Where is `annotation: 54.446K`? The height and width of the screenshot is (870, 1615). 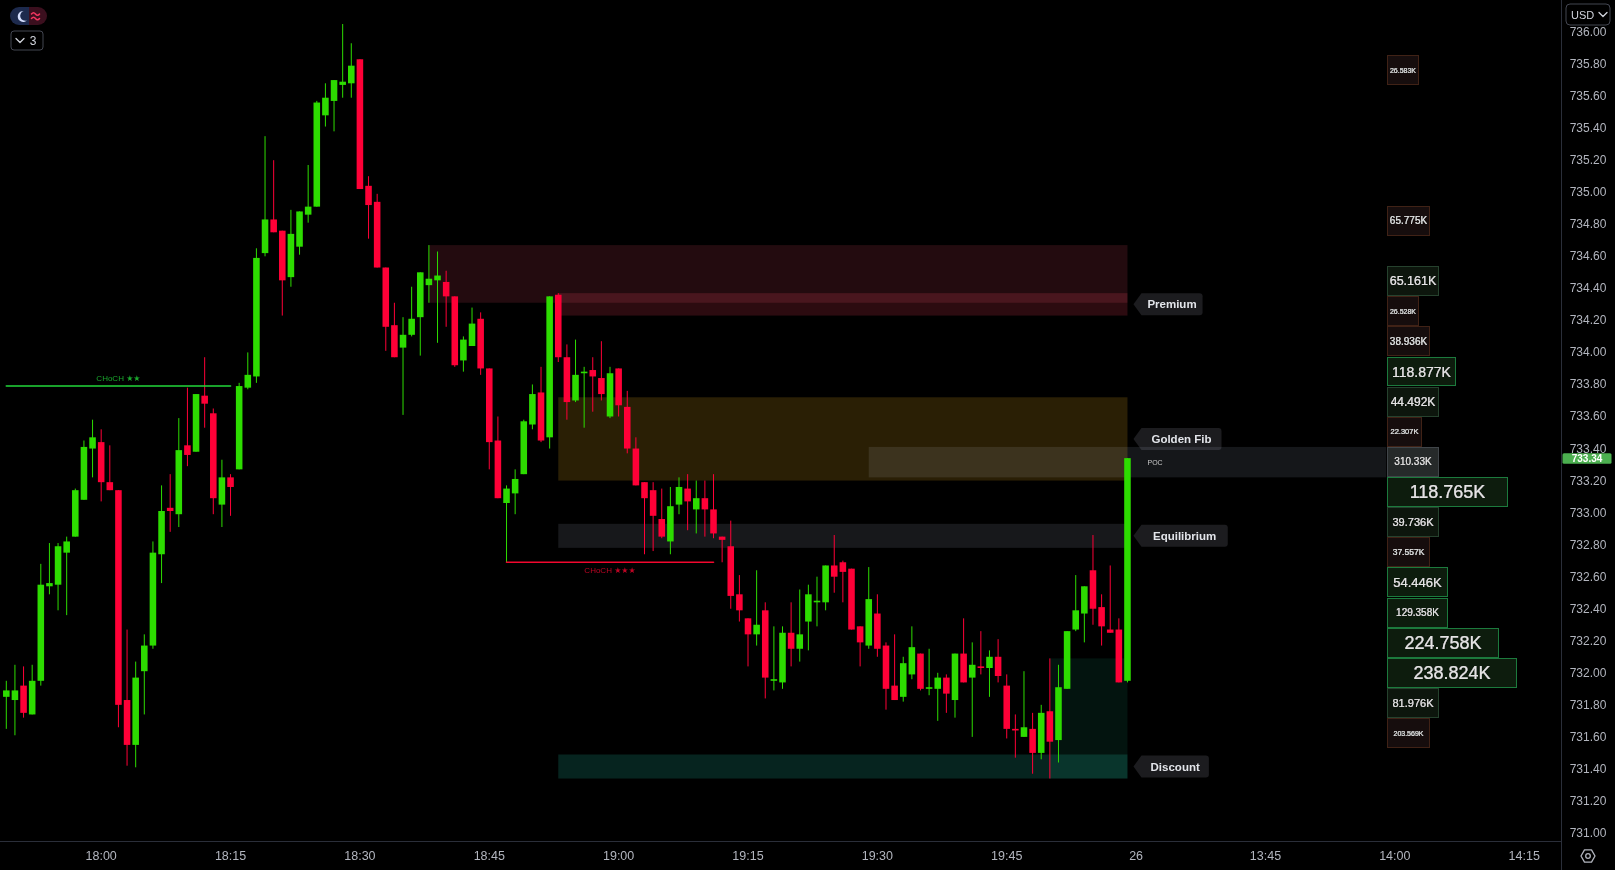 annotation: 54.446K is located at coordinates (1418, 582).